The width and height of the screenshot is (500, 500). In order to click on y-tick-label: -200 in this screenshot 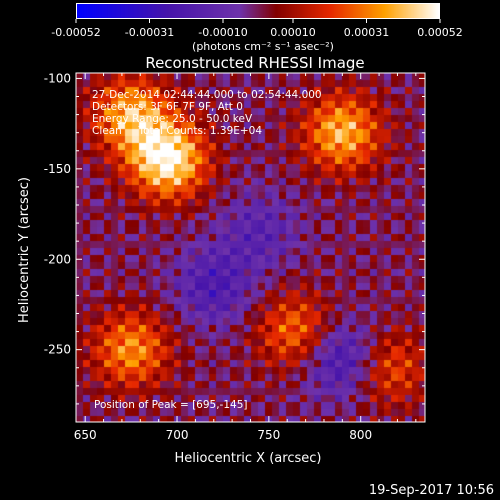, I will do `click(57, 259)`.